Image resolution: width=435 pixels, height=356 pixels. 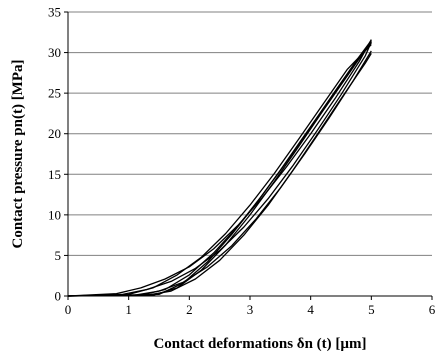 What do you see at coordinates (54, 12) in the screenshot?
I see `y-tick-label-7: 35` at bounding box center [54, 12].